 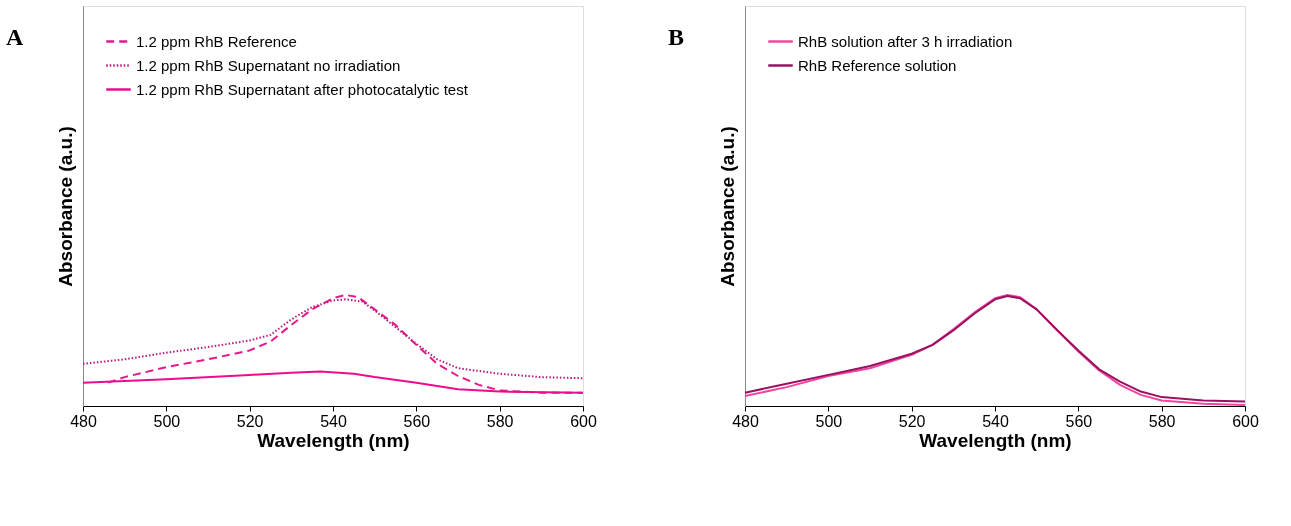 What do you see at coordinates (302, 89) in the screenshot?
I see `legend-label: 1.2 ppm RhB Supernatant after photocatalytic test` at bounding box center [302, 89].